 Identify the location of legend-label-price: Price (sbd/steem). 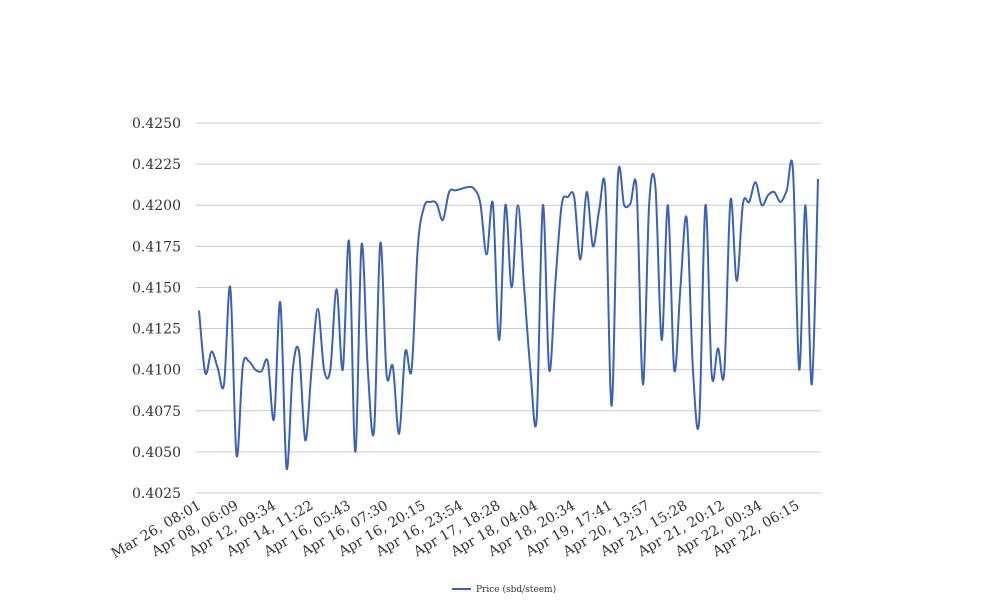
(516, 589).